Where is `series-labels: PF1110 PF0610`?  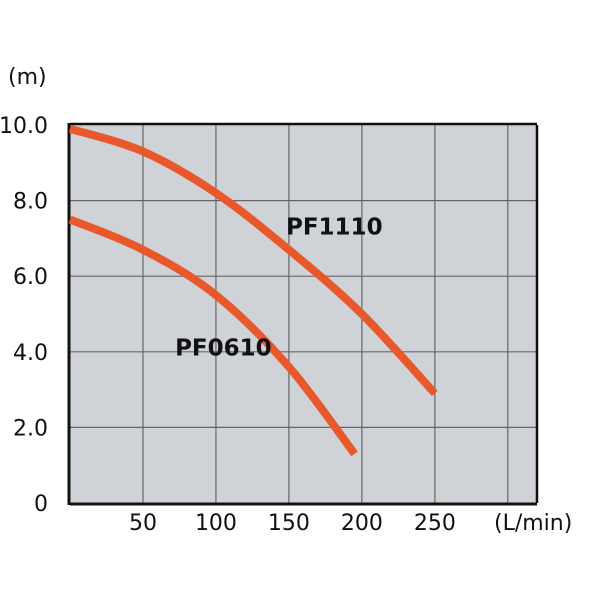
series-labels: PF1110 PF0610 is located at coordinates (279, 288).